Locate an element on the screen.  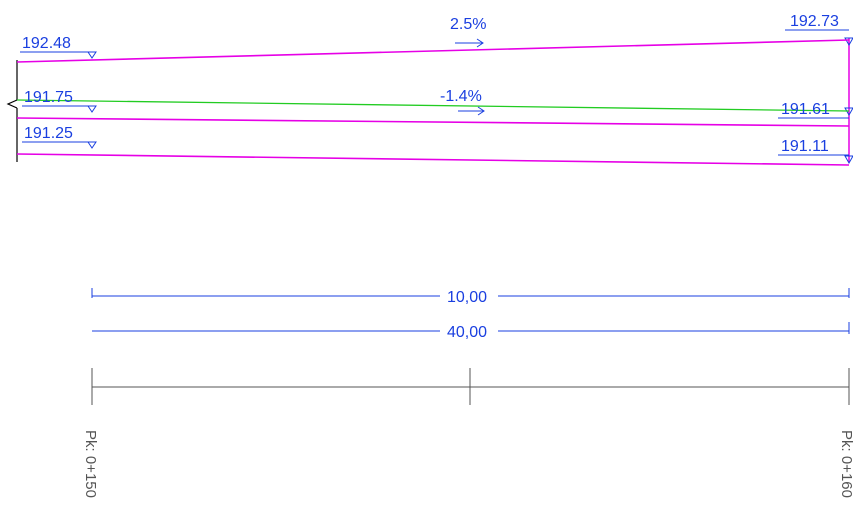
svg-text: 191.25 is located at coordinates (48, 133).